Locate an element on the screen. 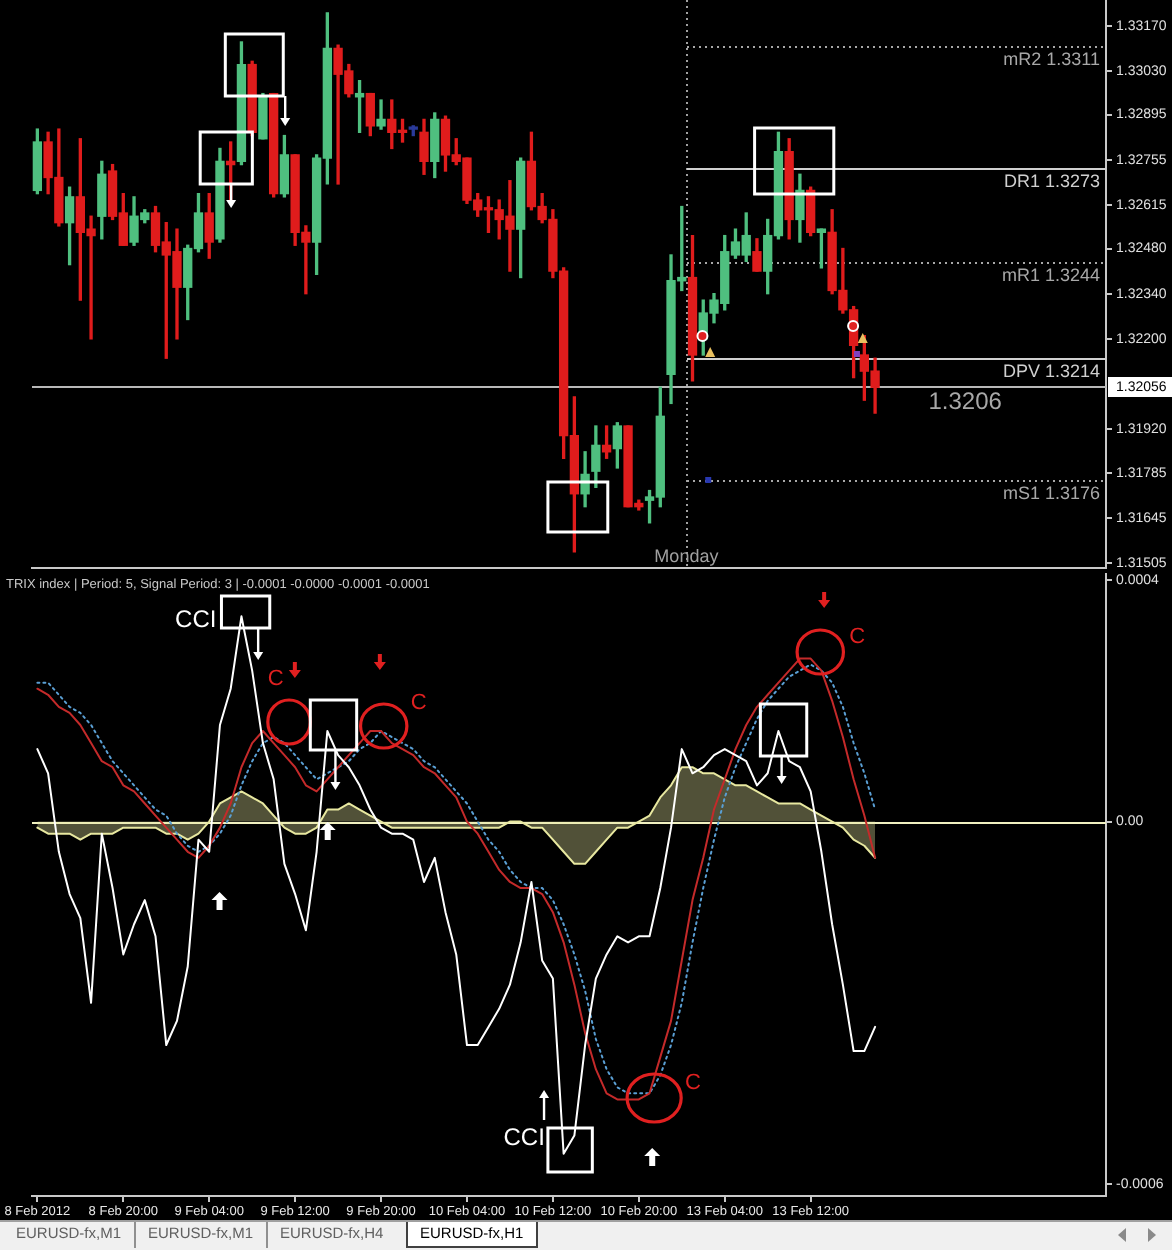 This screenshot has height=1250, width=1172. candlestick is located at coordinates (381, 114).